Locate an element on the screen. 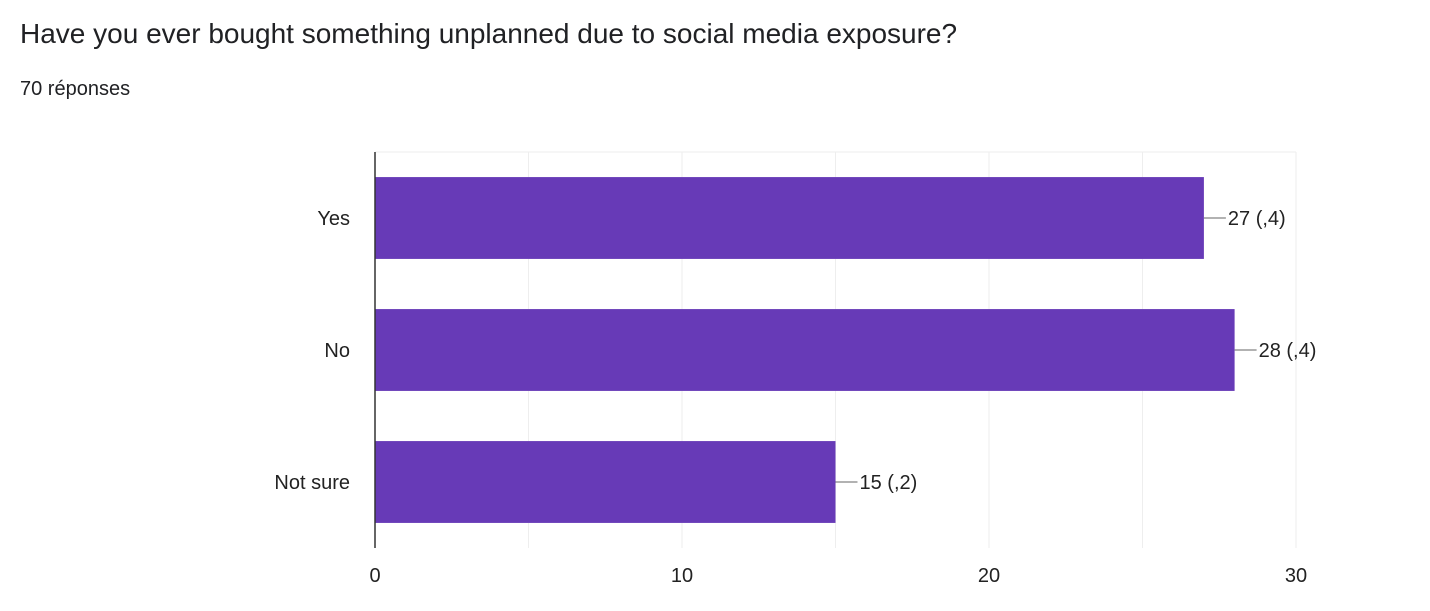 This screenshot has height=611, width=1430. data-label: 15 (,2) is located at coordinates (889, 483).